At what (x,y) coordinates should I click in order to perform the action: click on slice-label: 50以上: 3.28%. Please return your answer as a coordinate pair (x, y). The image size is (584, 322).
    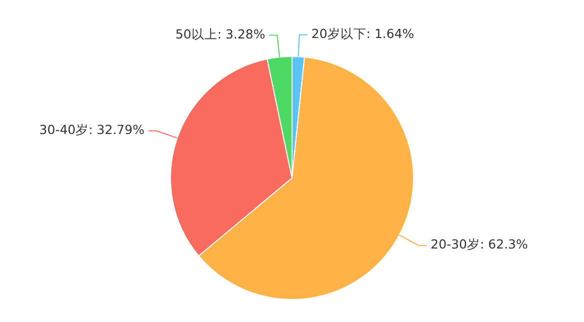
    Looking at the image, I should click on (220, 34).